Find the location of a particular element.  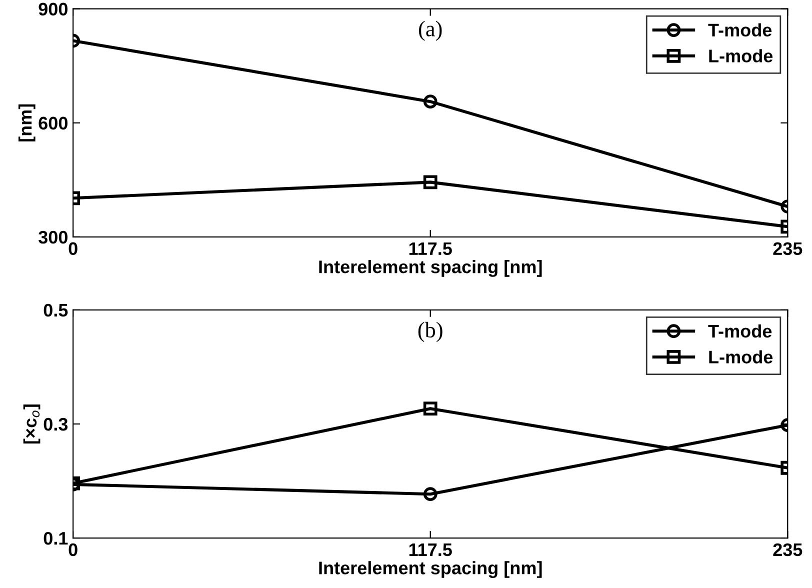

y-axis-title: [×c$_{o}$] is located at coordinates (31, 424).